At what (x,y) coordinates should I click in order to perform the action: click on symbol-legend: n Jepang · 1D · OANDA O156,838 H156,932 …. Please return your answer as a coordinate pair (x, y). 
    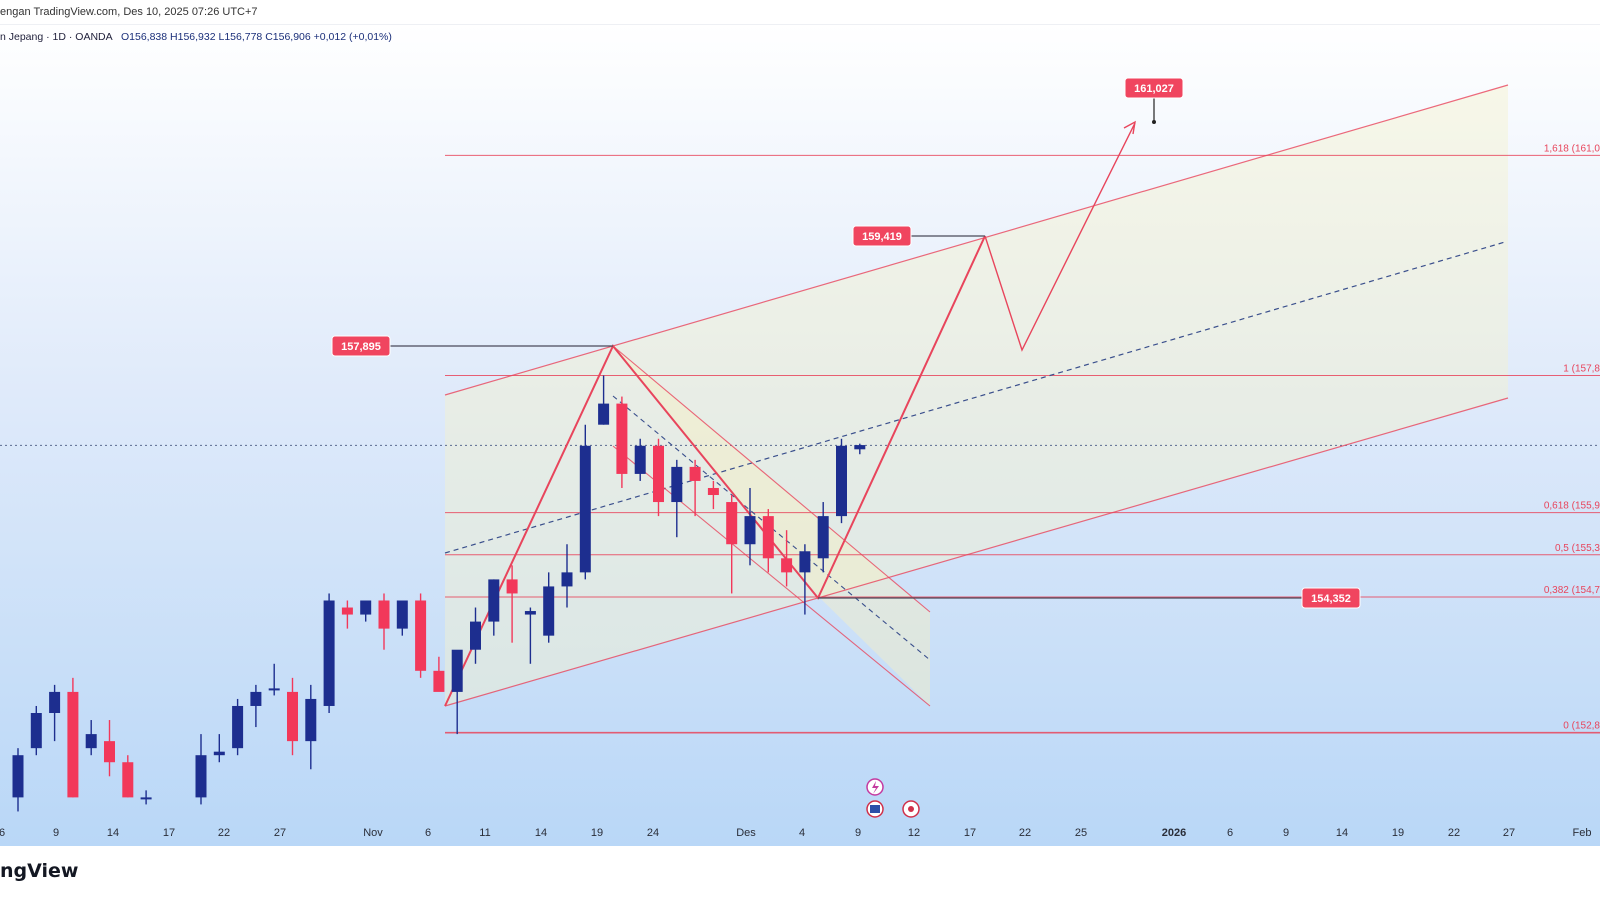
    Looking at the image, I should click on (196, 37).